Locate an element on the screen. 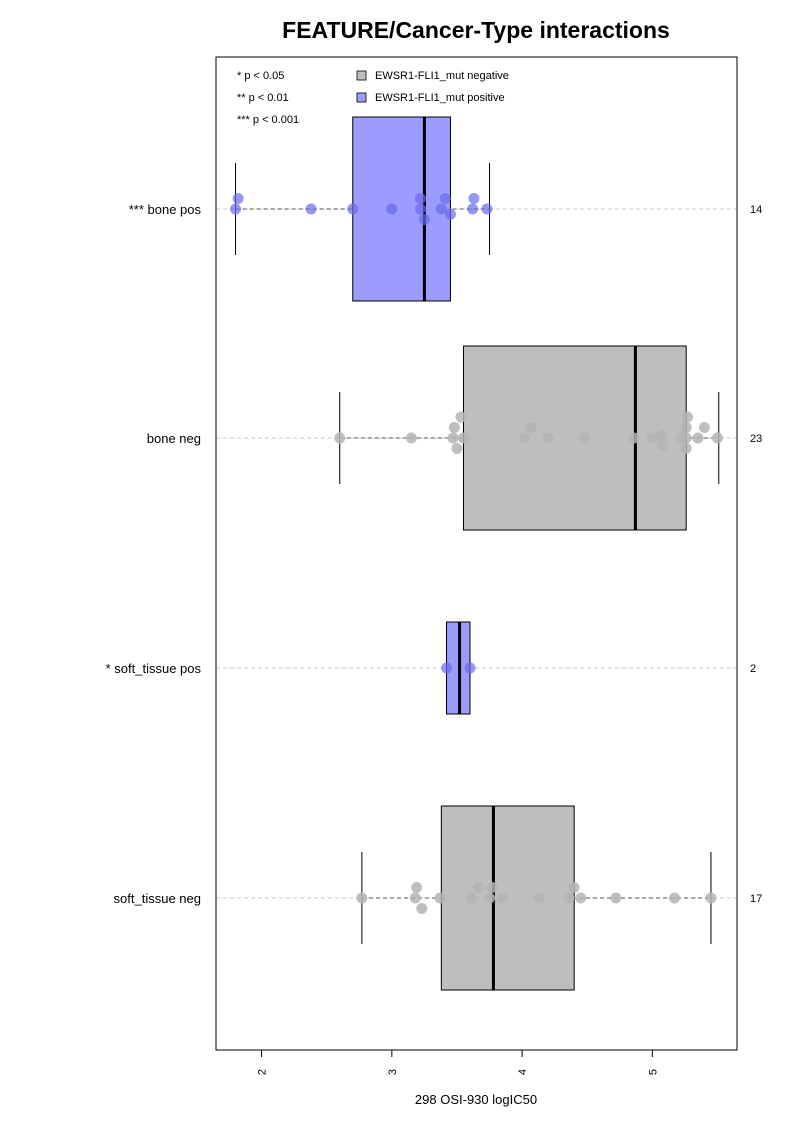  legend-significance-2: ** p < 0.01 is located at coordinates (263, 98).